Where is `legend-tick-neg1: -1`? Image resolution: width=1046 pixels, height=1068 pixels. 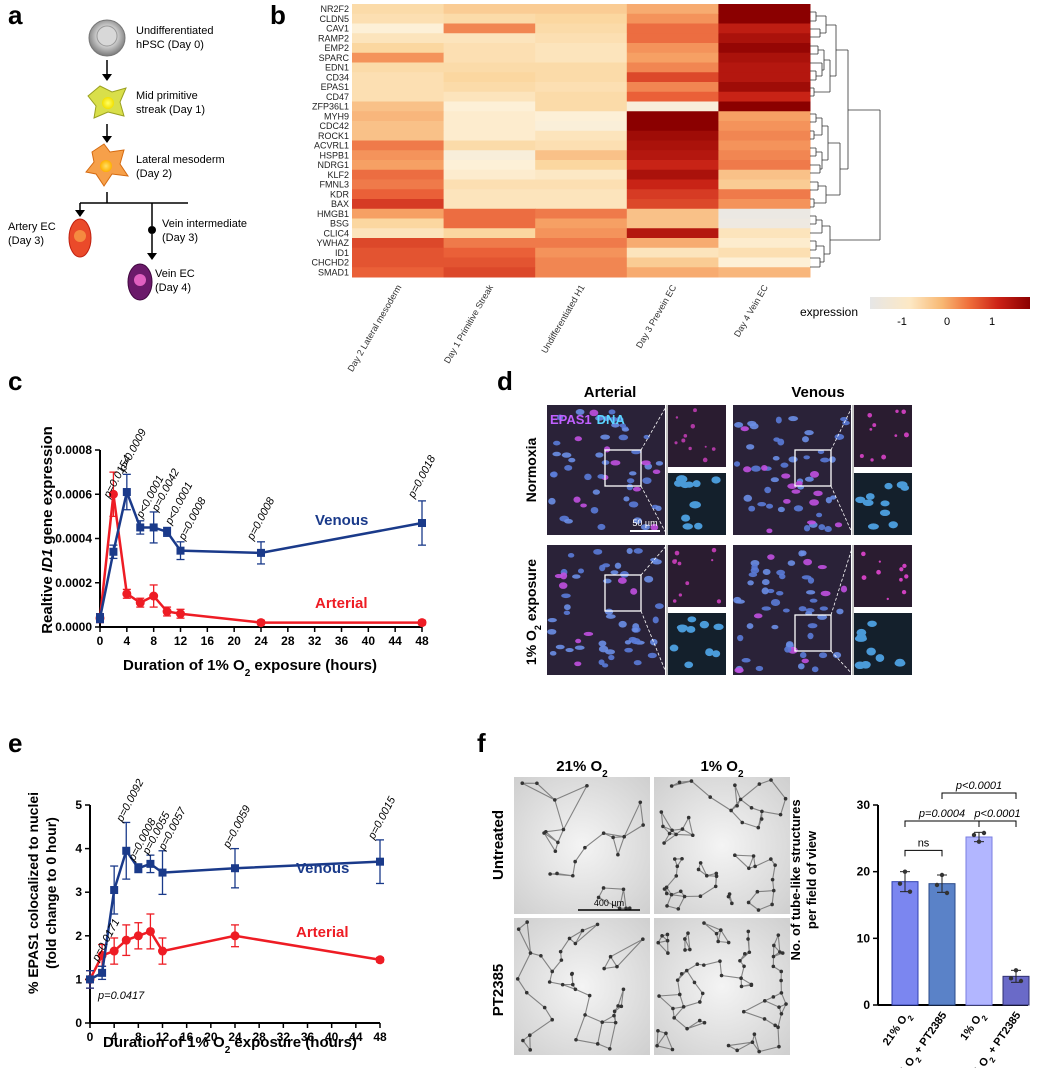
legend-tick-neg1: -1 is located at coordinates (902, 322).